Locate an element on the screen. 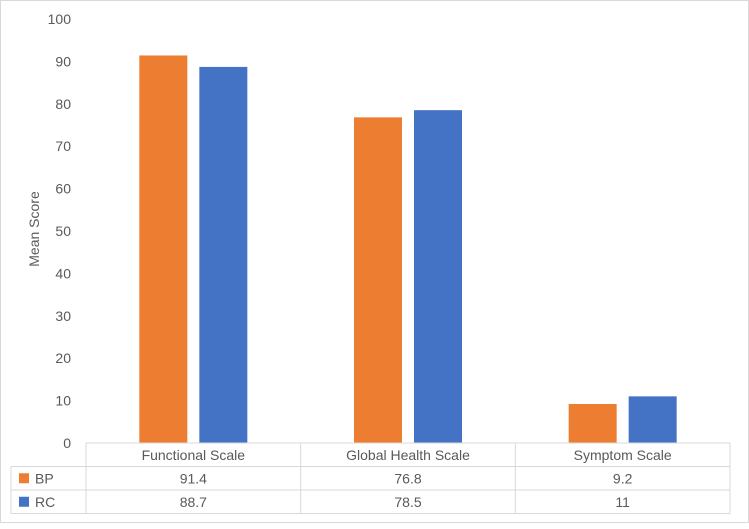 This screenshot has width=749, height=529. y-tick-label: 90 is located at coordinates (63, 61).